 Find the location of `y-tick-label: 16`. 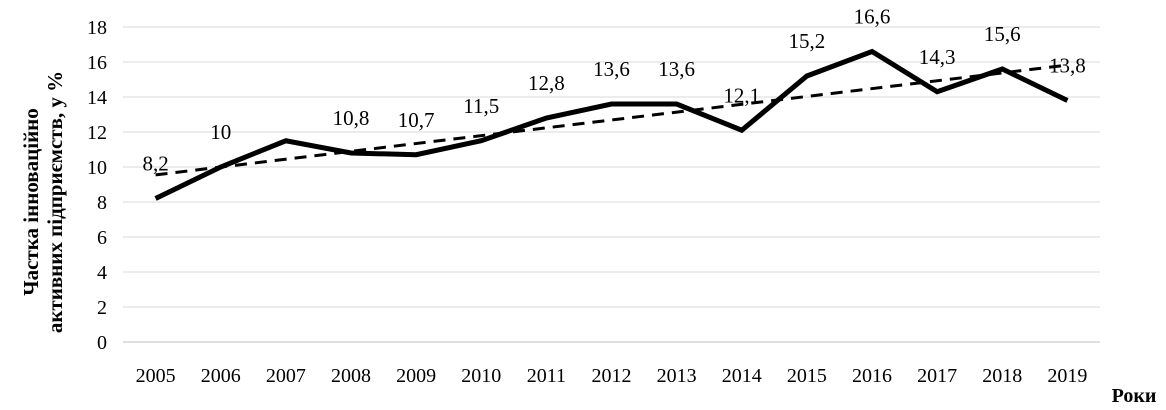

y-tick-label: 16 is located at coordinates (97, 63).